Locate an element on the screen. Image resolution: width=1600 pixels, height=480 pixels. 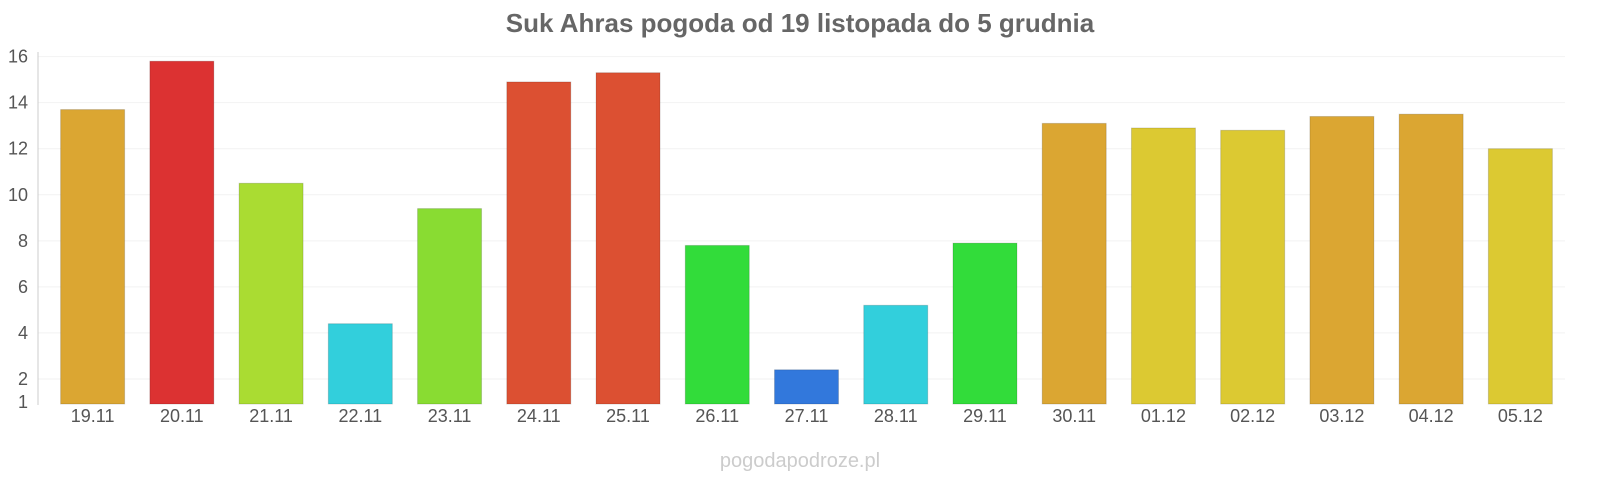
x-tick-label: 19.11 is located at coordinates (93, 416).